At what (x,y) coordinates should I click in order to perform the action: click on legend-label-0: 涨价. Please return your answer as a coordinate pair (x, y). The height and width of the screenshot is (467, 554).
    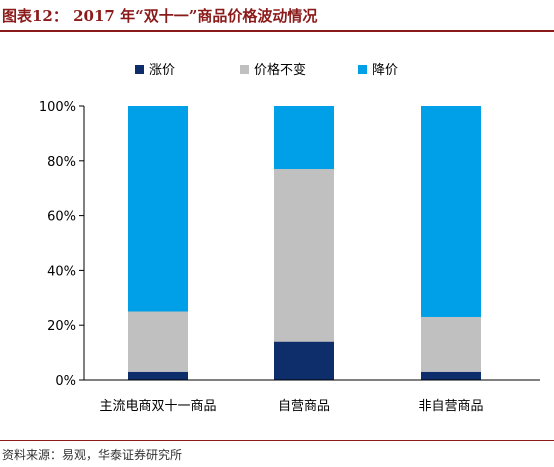
    Looking at the image, I should click on (162, 70).